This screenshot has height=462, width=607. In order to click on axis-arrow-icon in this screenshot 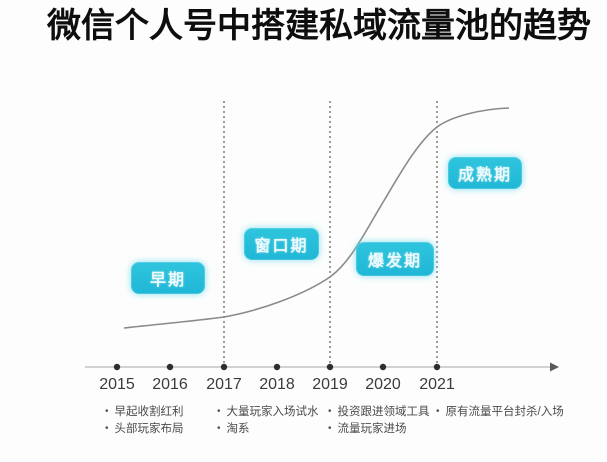, I will do `click(554, 367)`.